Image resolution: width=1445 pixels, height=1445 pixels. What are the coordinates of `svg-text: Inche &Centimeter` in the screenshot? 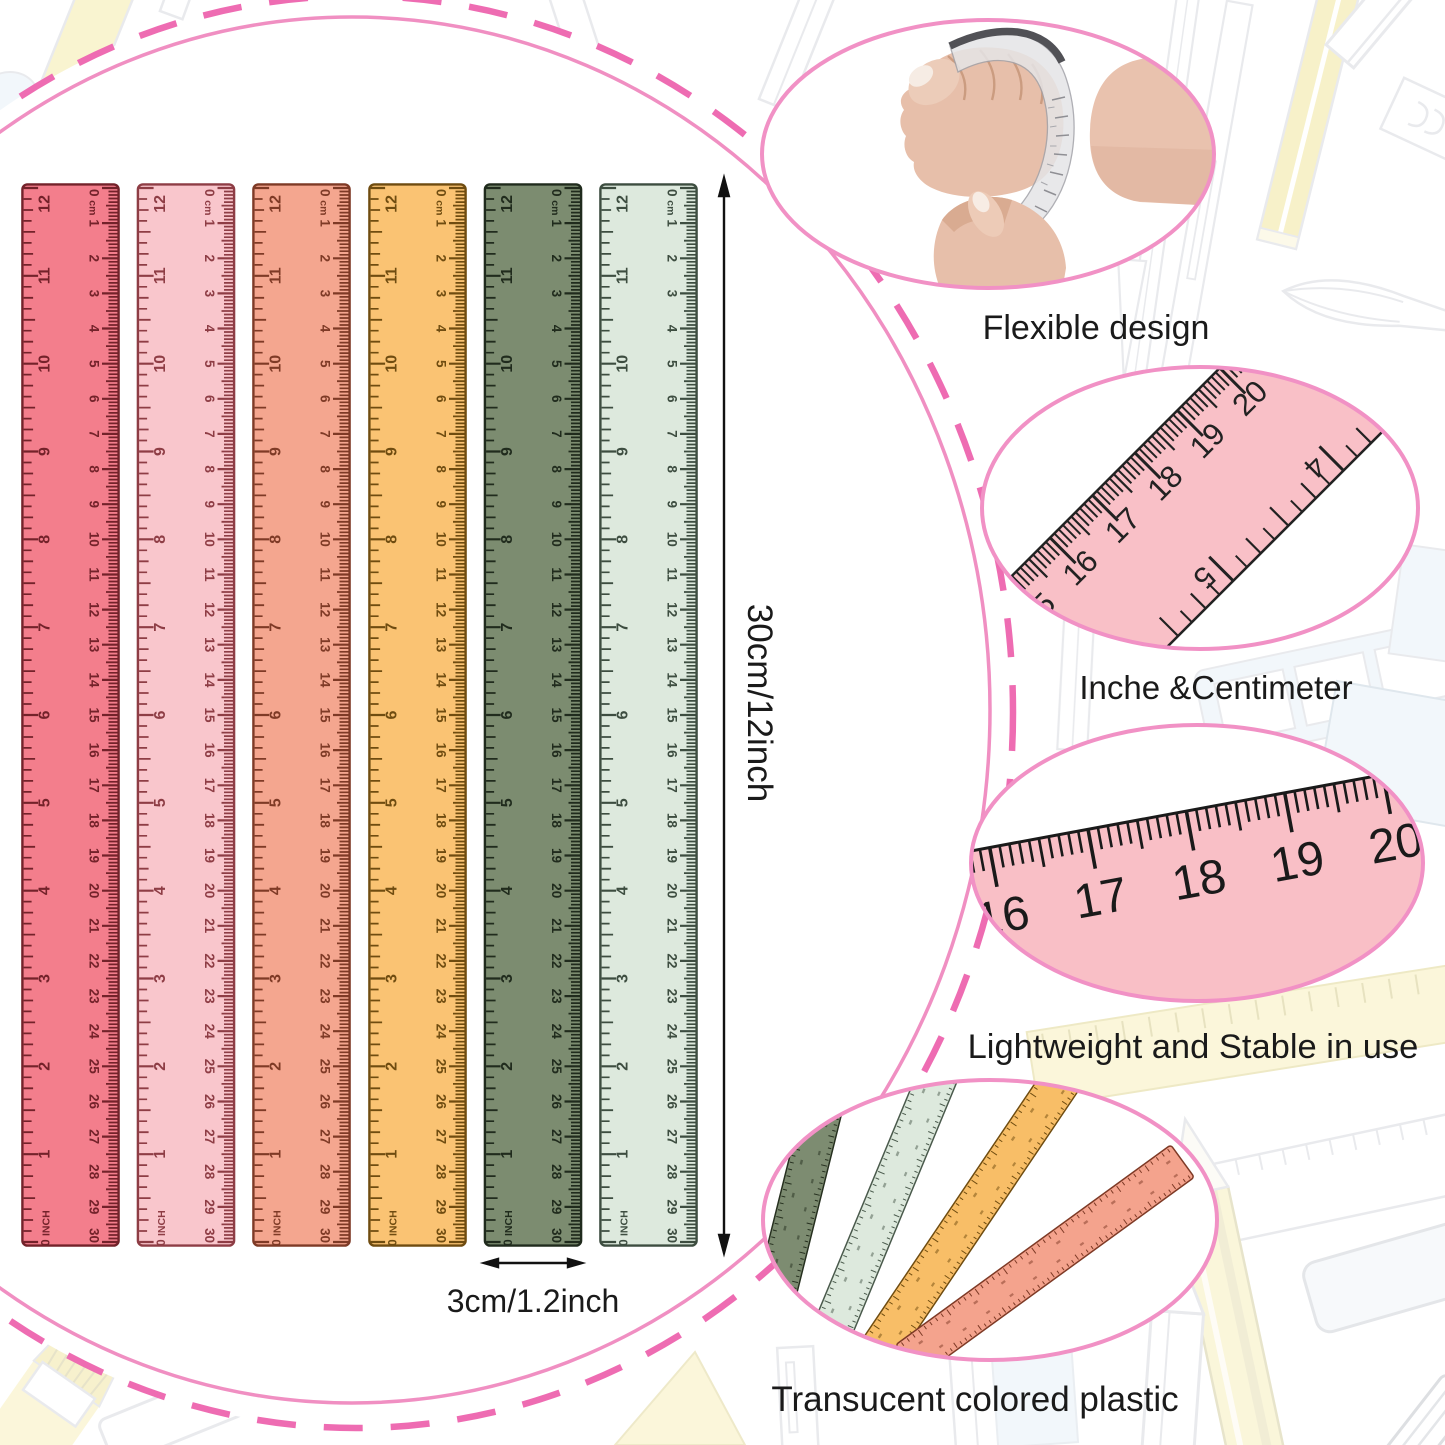 It's located at (1215, 687).